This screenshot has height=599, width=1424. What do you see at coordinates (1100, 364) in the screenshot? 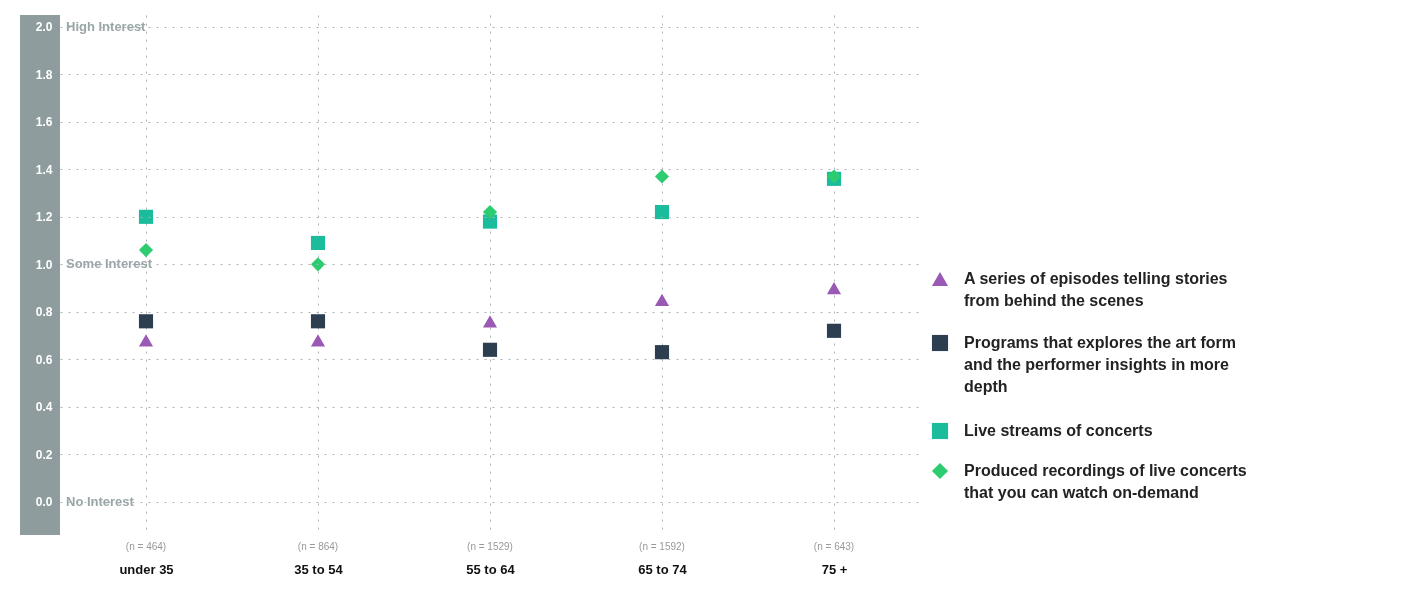
I see `legend-label: Programs that explores the art form and the performer insights in more depth` at bounding box center [1100, 364].